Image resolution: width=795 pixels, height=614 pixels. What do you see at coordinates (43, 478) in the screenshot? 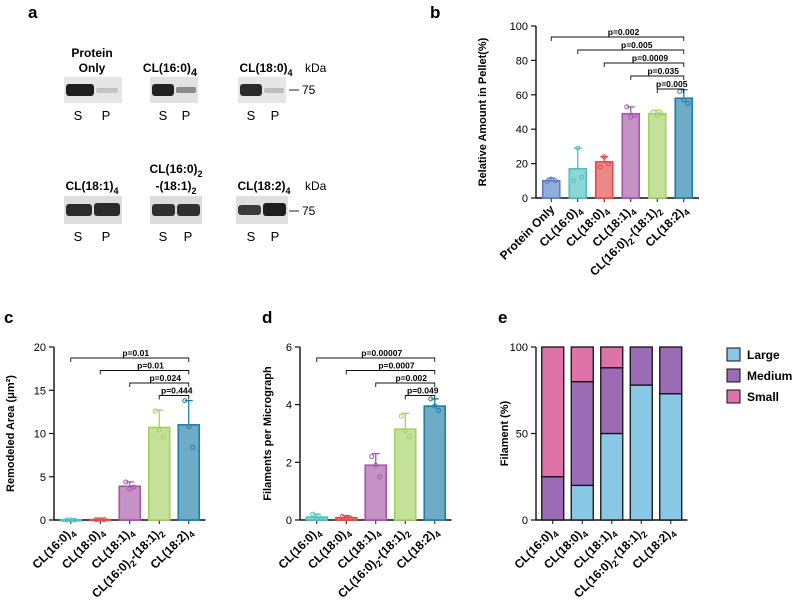
I see `y-tick-label-c: 5` at bounding box center [43, 478].